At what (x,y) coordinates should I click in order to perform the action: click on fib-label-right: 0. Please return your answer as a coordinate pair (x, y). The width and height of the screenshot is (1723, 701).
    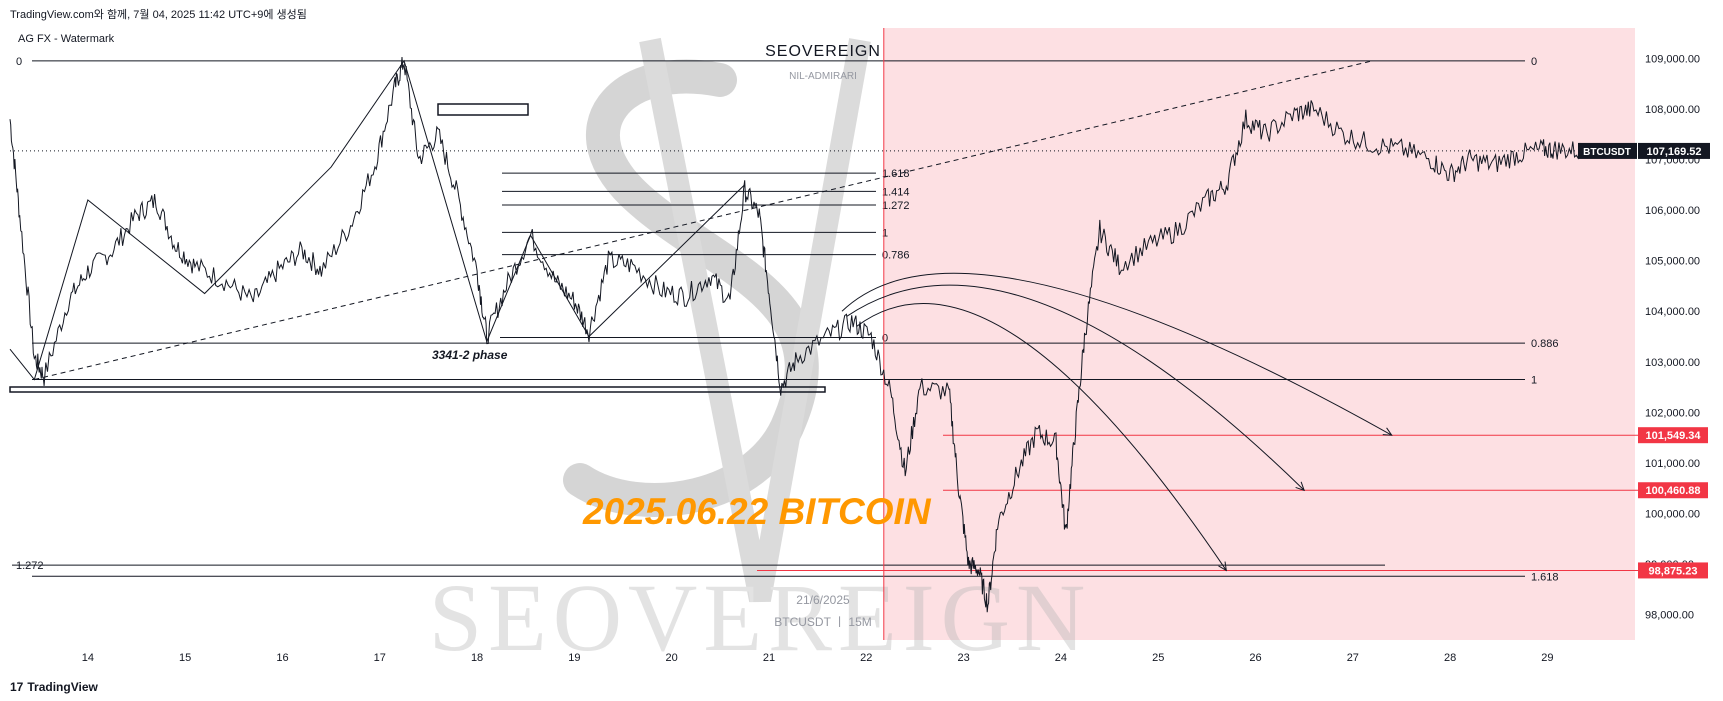
    Looking at the image, I should click on (1534, 62).